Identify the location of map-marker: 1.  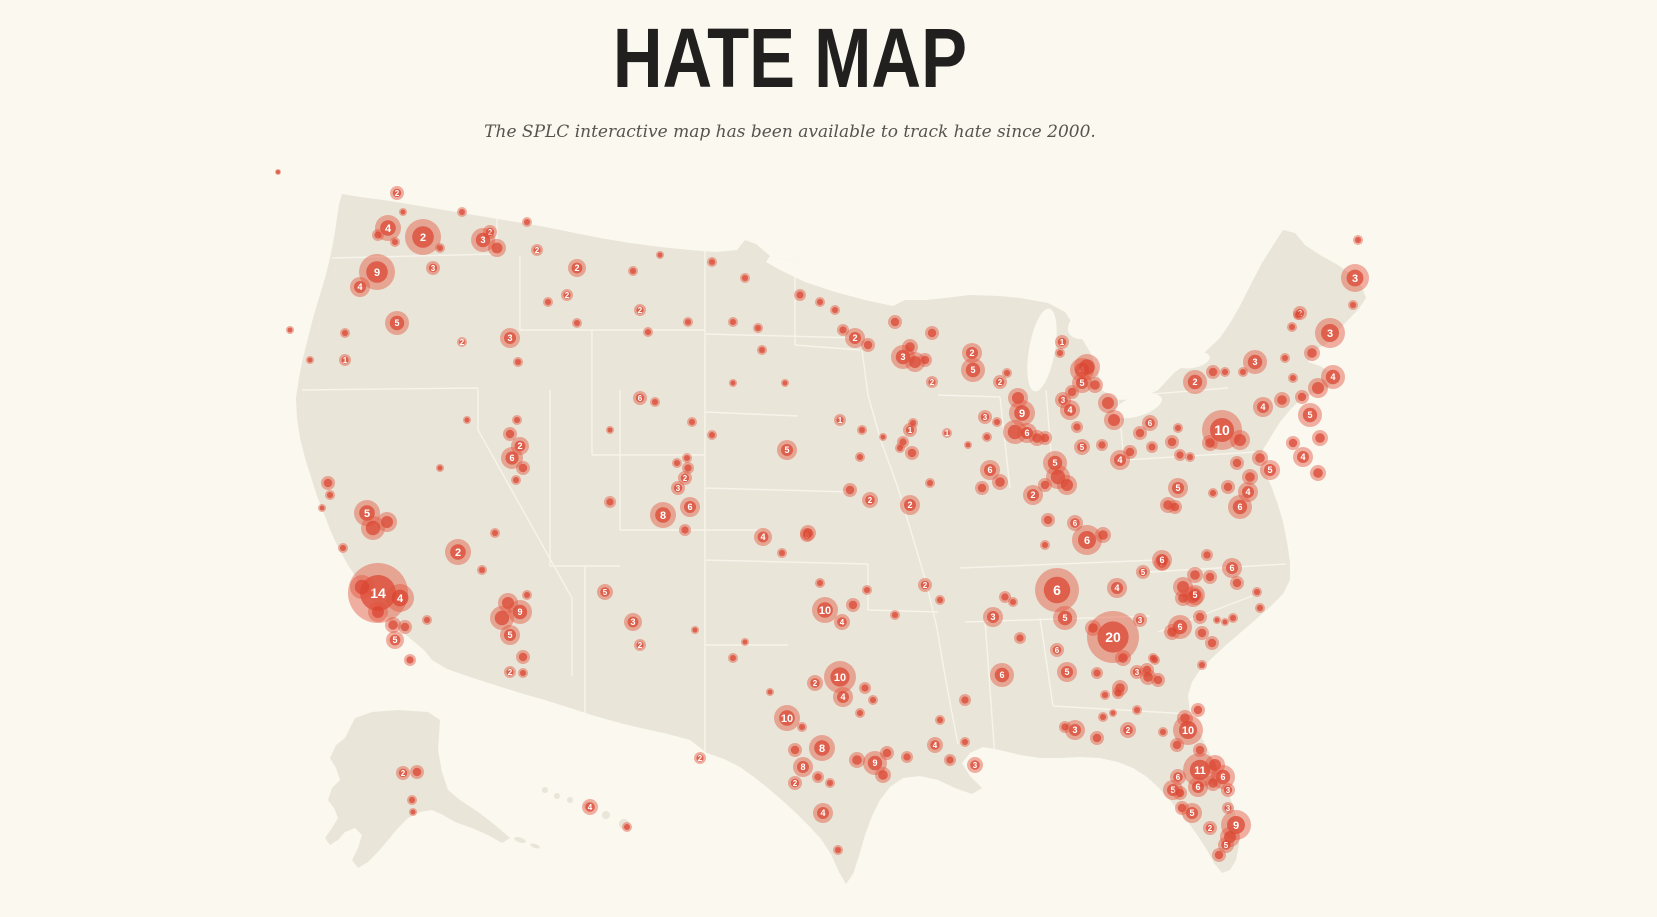
(947, 433).